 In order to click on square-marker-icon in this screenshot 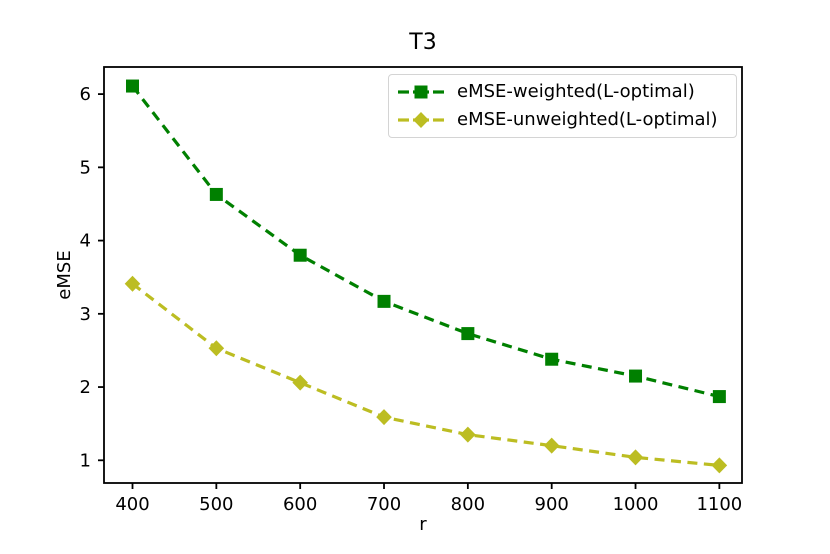, I will do `click(421, 92)`.